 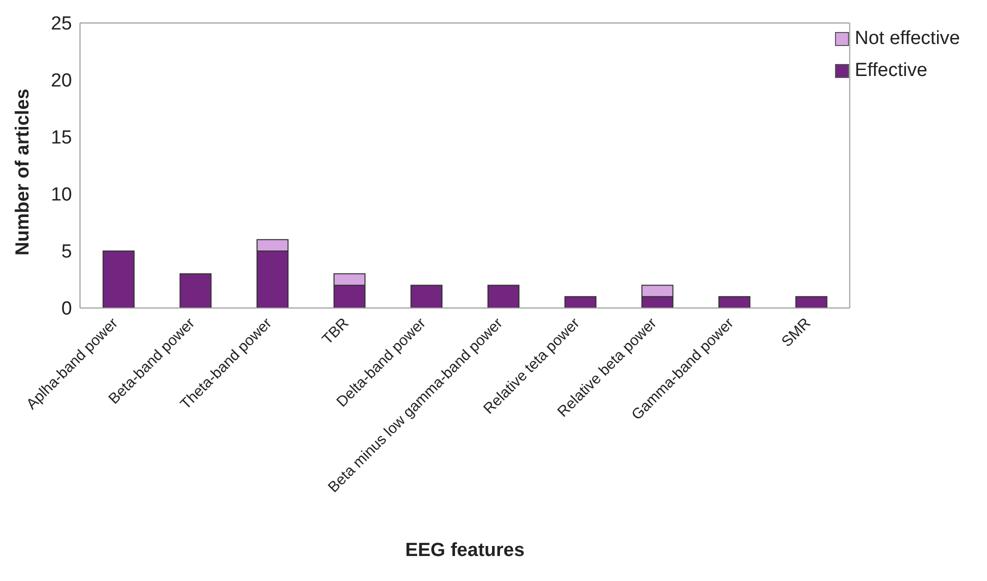 What do you see at coordinates (907, 39) in the screenshot?
I see `legend-label: Not effective` at bounding box center [907, 39].